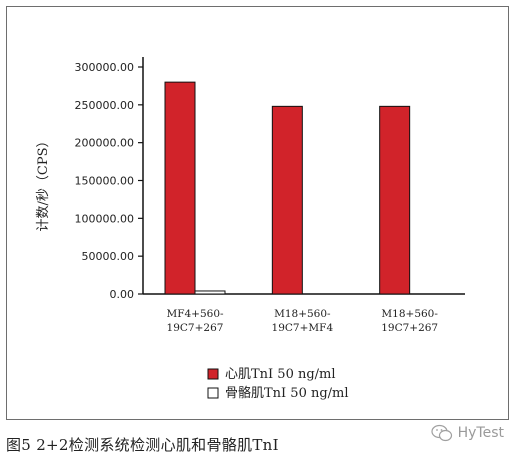 The image size is (518, 462). I want to click on y-axis-label: 计数/秒（CPS）, so click(43, 183).